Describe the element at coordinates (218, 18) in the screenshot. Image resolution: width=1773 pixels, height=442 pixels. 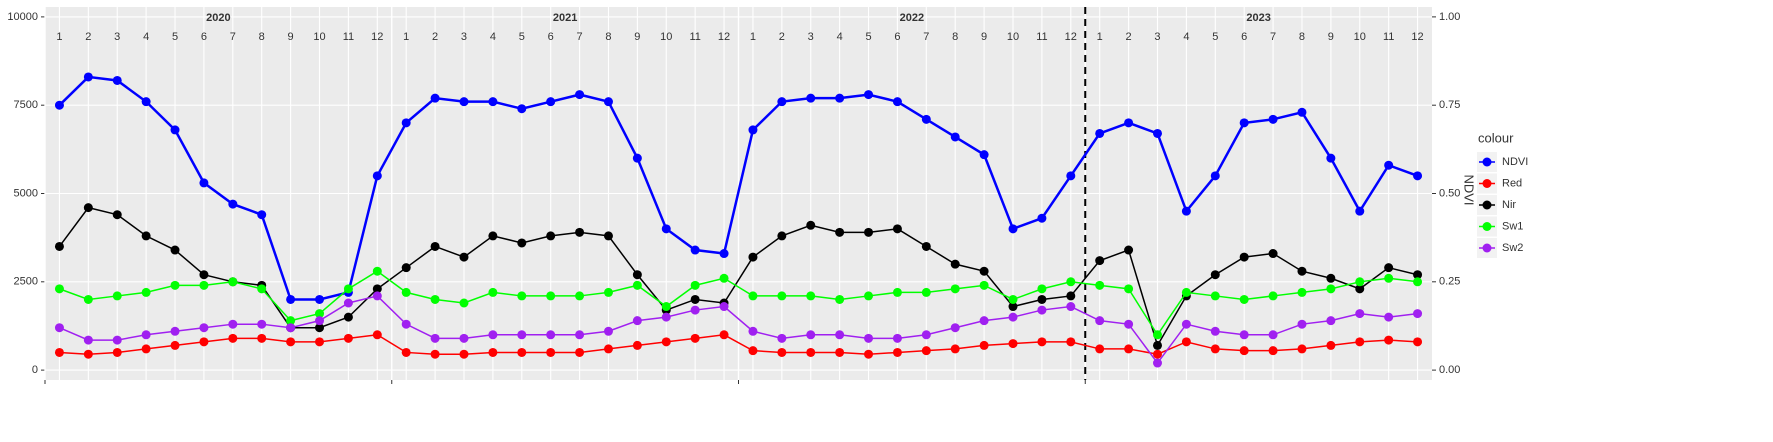
I see `year-label: 2020` at that location.